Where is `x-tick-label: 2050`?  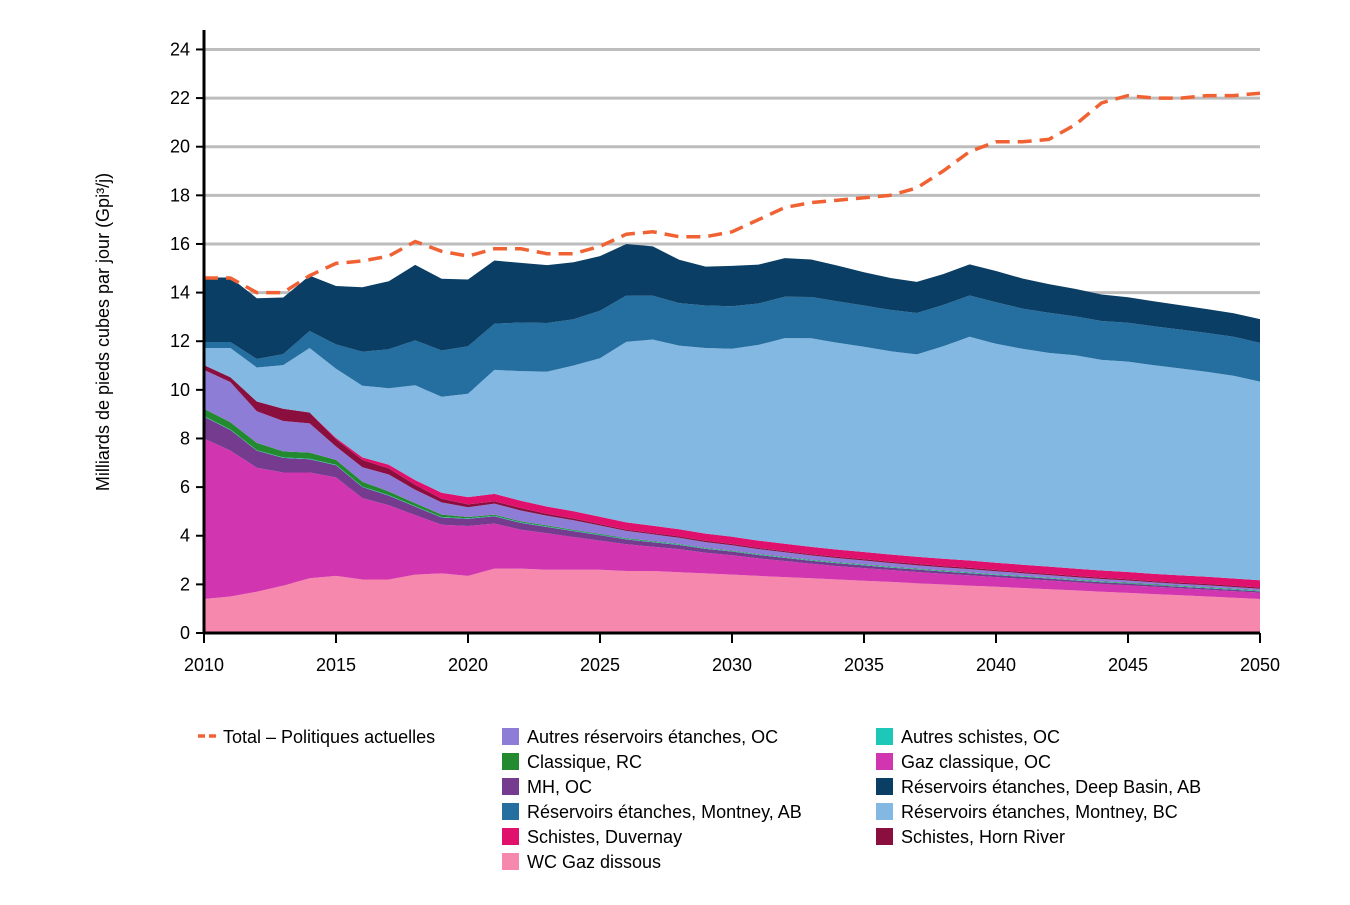 x-tick-label: 2050 is located at coordinates (1260, 665).